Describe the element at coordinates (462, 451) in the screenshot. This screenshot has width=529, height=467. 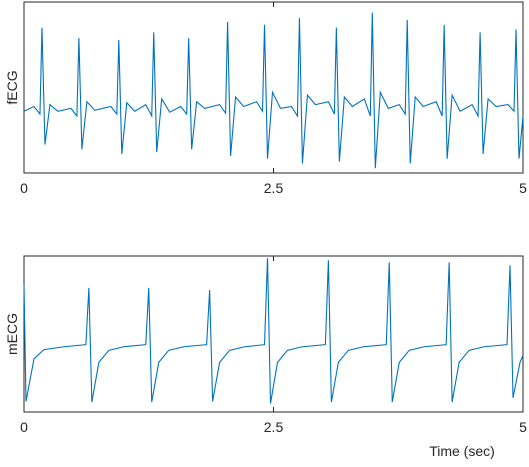
I see `x-axis-label: Time (sec)` at that location.